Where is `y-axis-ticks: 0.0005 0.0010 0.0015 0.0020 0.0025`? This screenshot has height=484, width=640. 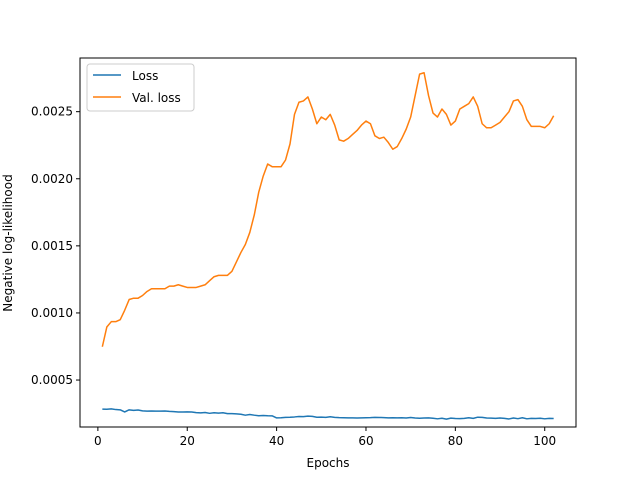
y-axis-ticks: 0.0005 0.0010 0.0015 0.0020 0.0025 is located at coordinates (55, 246).